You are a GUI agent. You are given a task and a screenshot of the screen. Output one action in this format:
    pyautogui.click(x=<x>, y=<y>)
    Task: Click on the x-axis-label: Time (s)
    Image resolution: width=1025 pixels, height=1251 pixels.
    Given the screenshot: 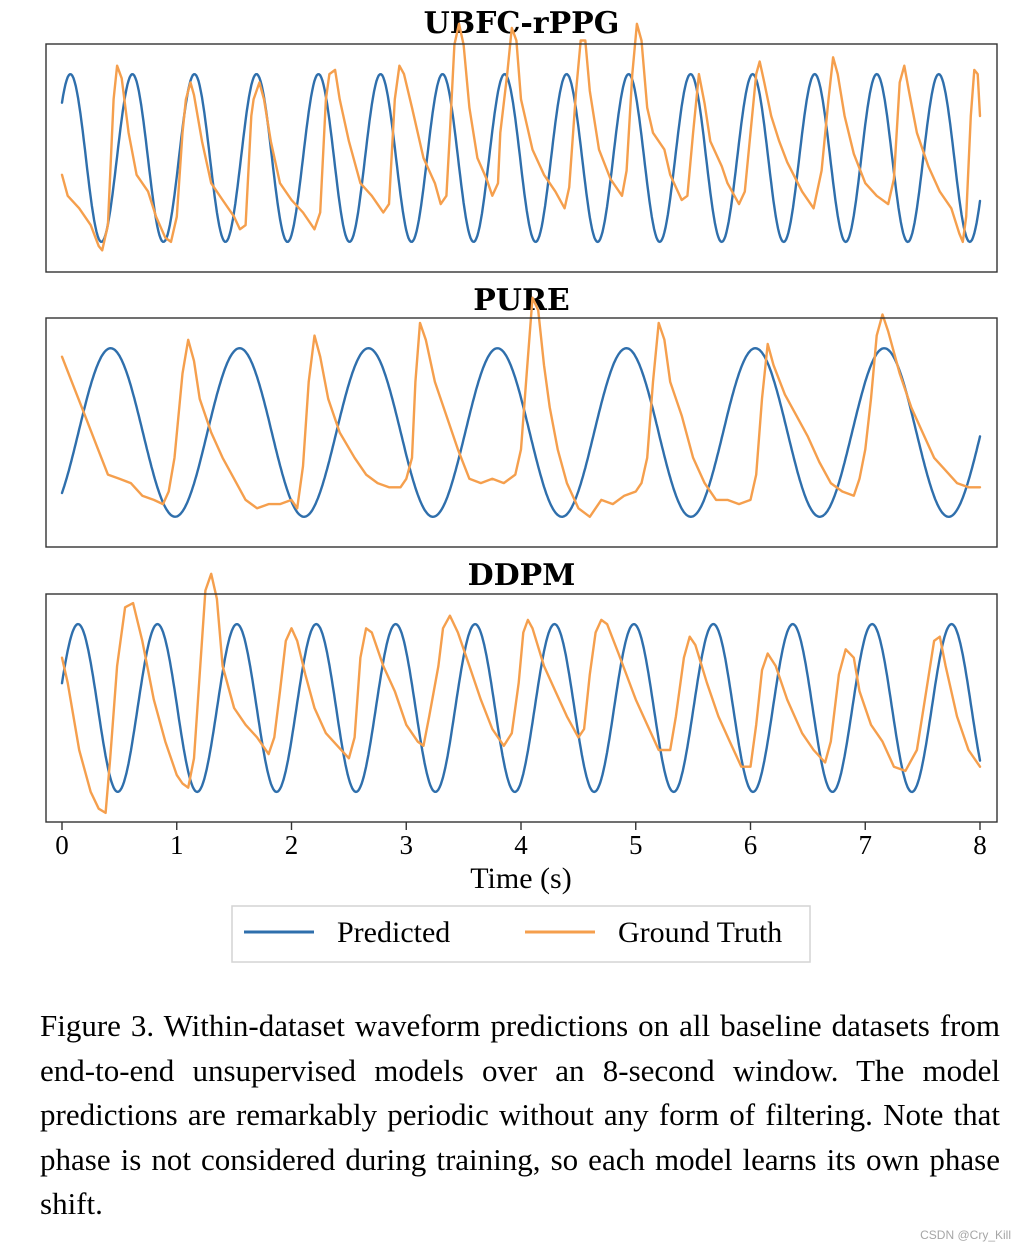 What is the action you would take?
    pyautogui.click(x=520, y=878)
    